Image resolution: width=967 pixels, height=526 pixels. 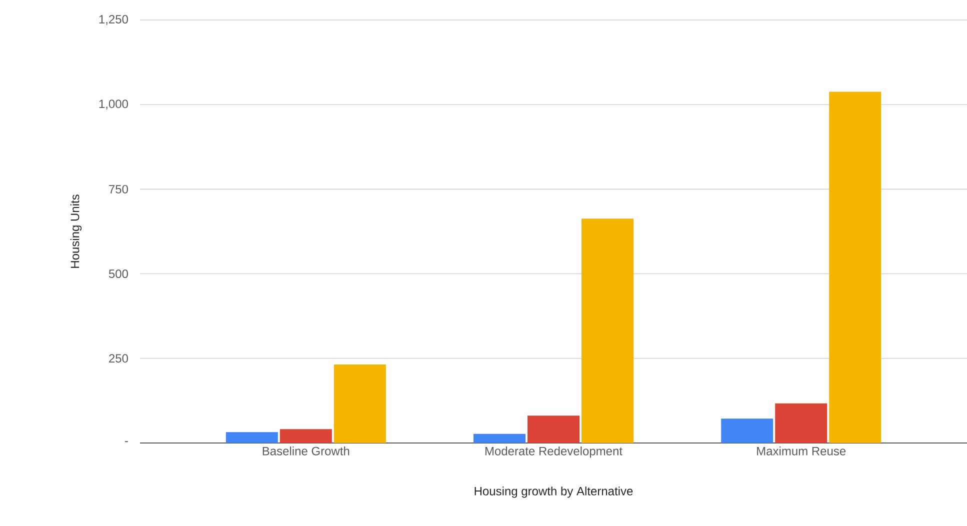 I want to click on x-tick-label: Moderate Redevelopment, so click(x=553, y=452).